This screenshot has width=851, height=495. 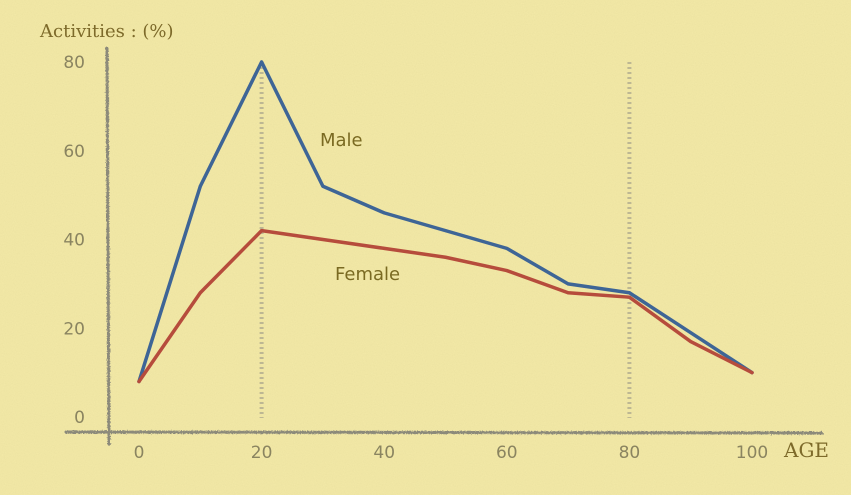 What do you see at coordinates (451, 453) in the screenshot?
I see `x-tick-labels: 0 20 40 60 80 100` at bounding box center [451, 453].